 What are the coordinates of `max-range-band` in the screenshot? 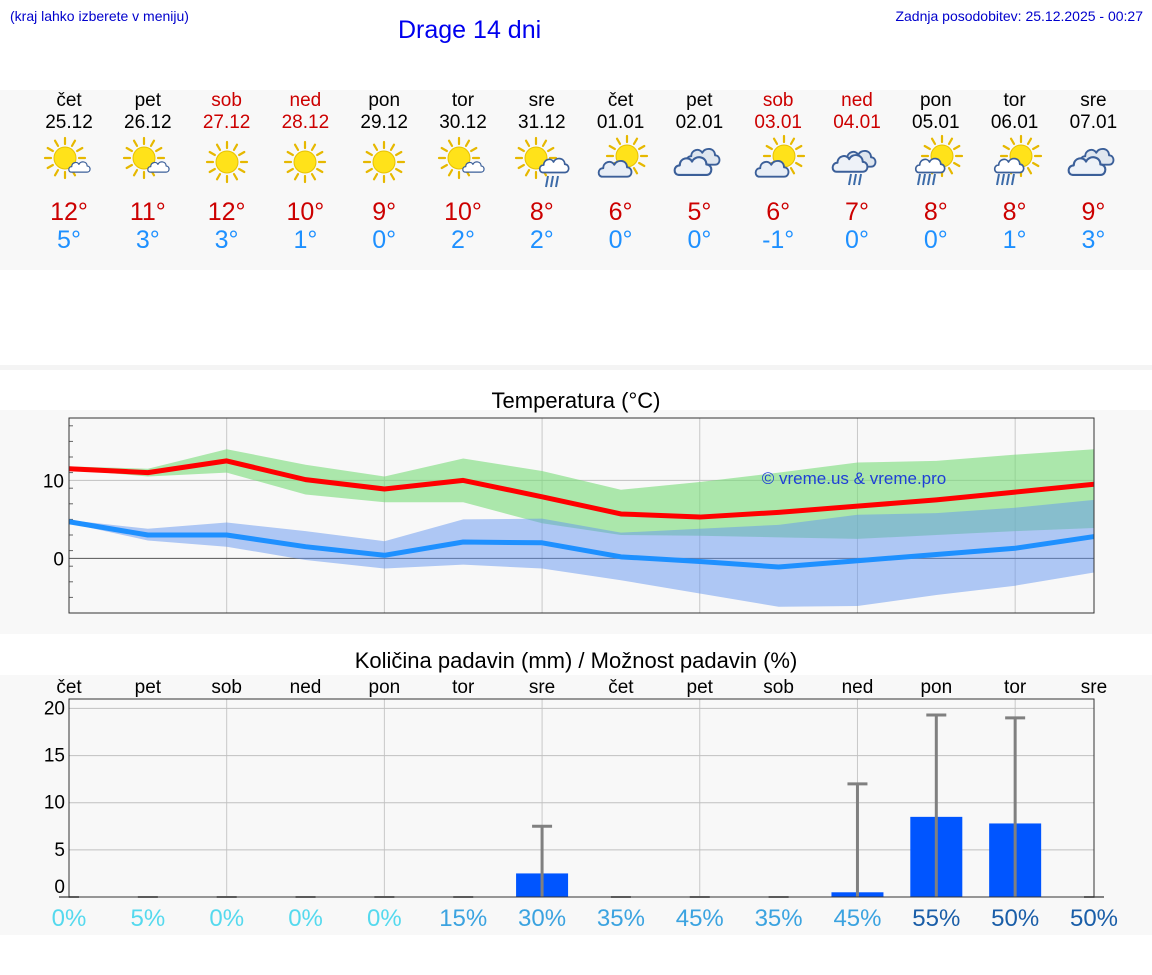 It's located at (581, 494).